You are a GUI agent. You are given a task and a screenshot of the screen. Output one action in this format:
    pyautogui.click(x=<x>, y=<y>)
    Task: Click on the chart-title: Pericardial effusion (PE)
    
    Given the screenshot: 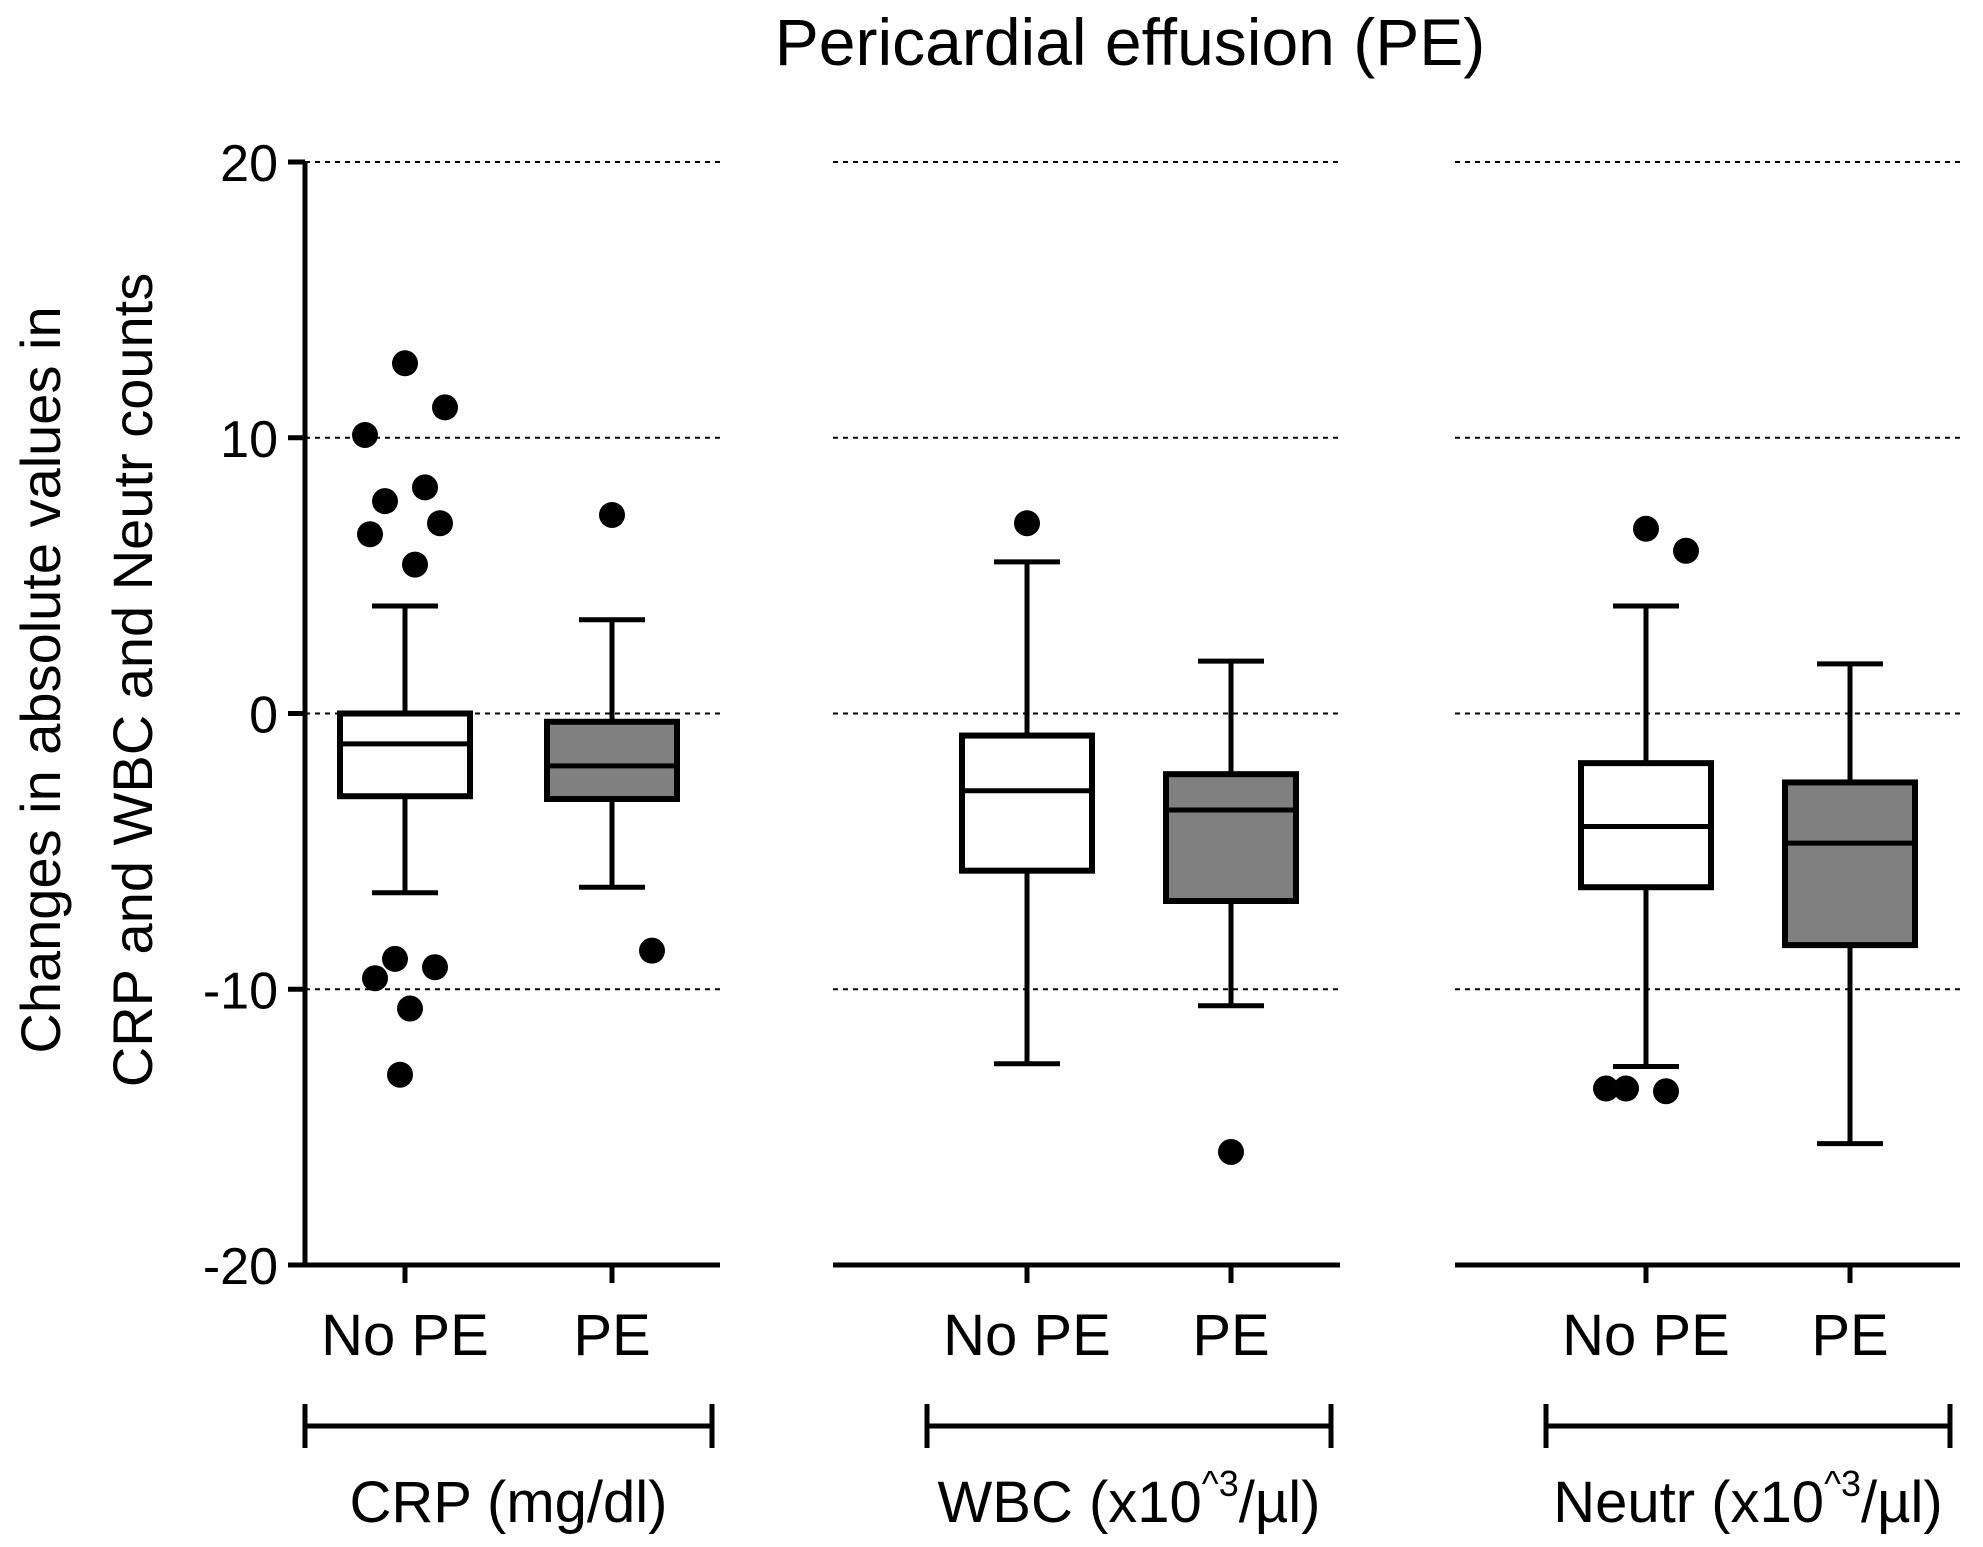 What is the action you would take?
    pyautogui.click(x=1130, y=42)
    